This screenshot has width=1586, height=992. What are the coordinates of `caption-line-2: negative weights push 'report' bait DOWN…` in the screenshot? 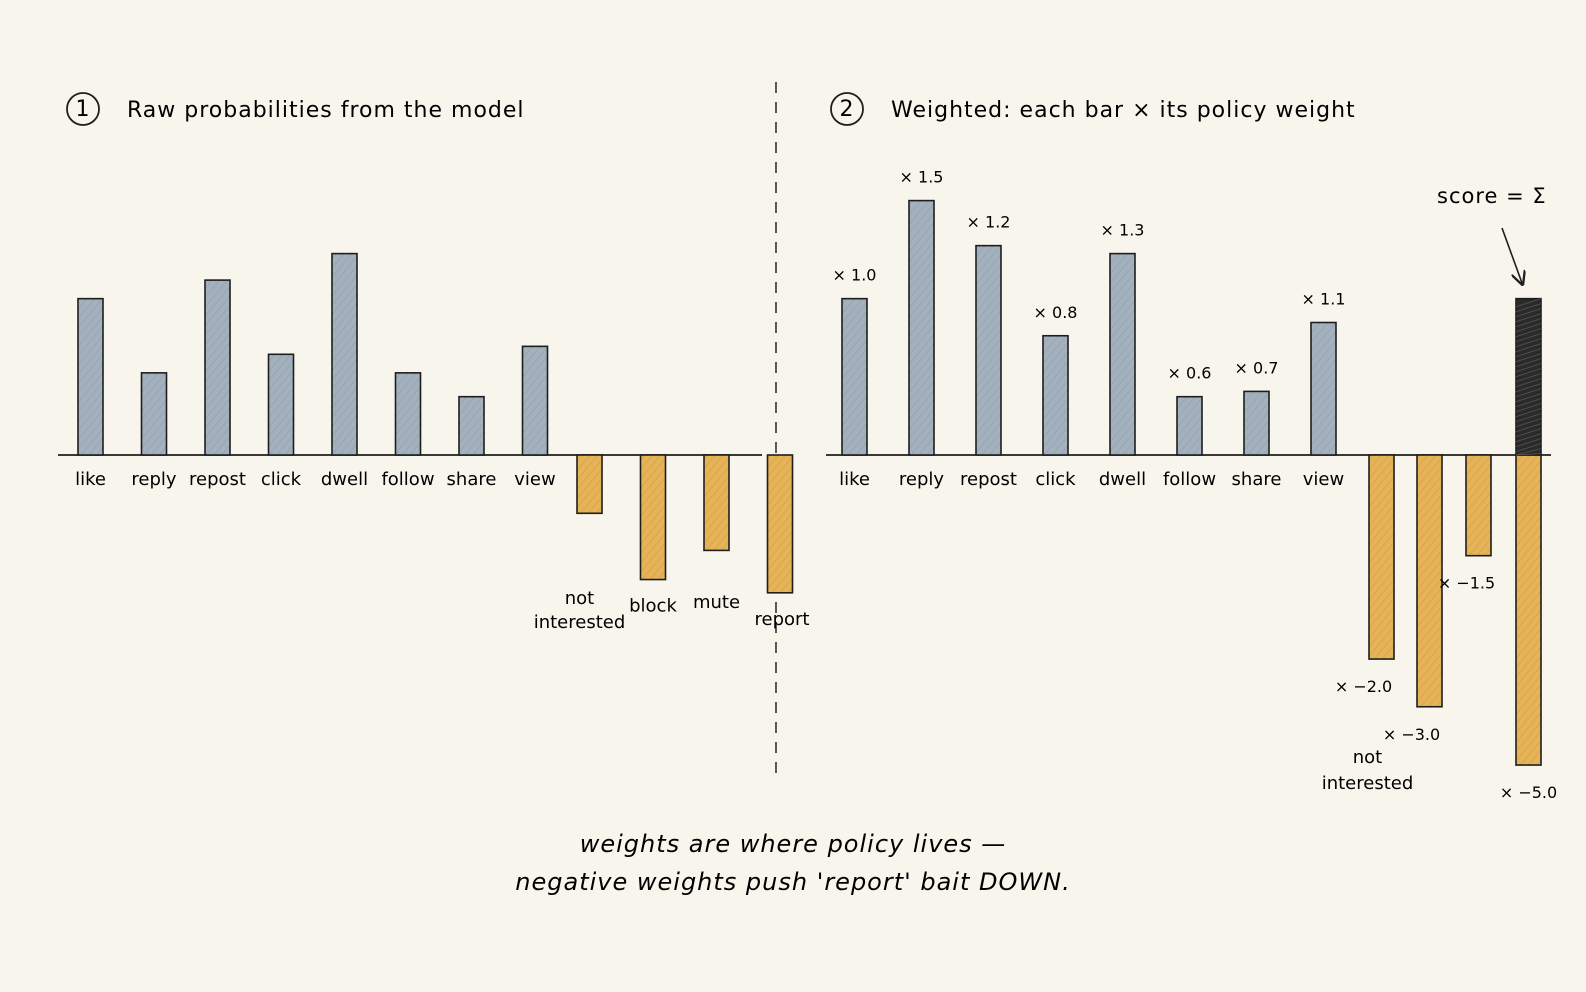 It's located at (792, 882).